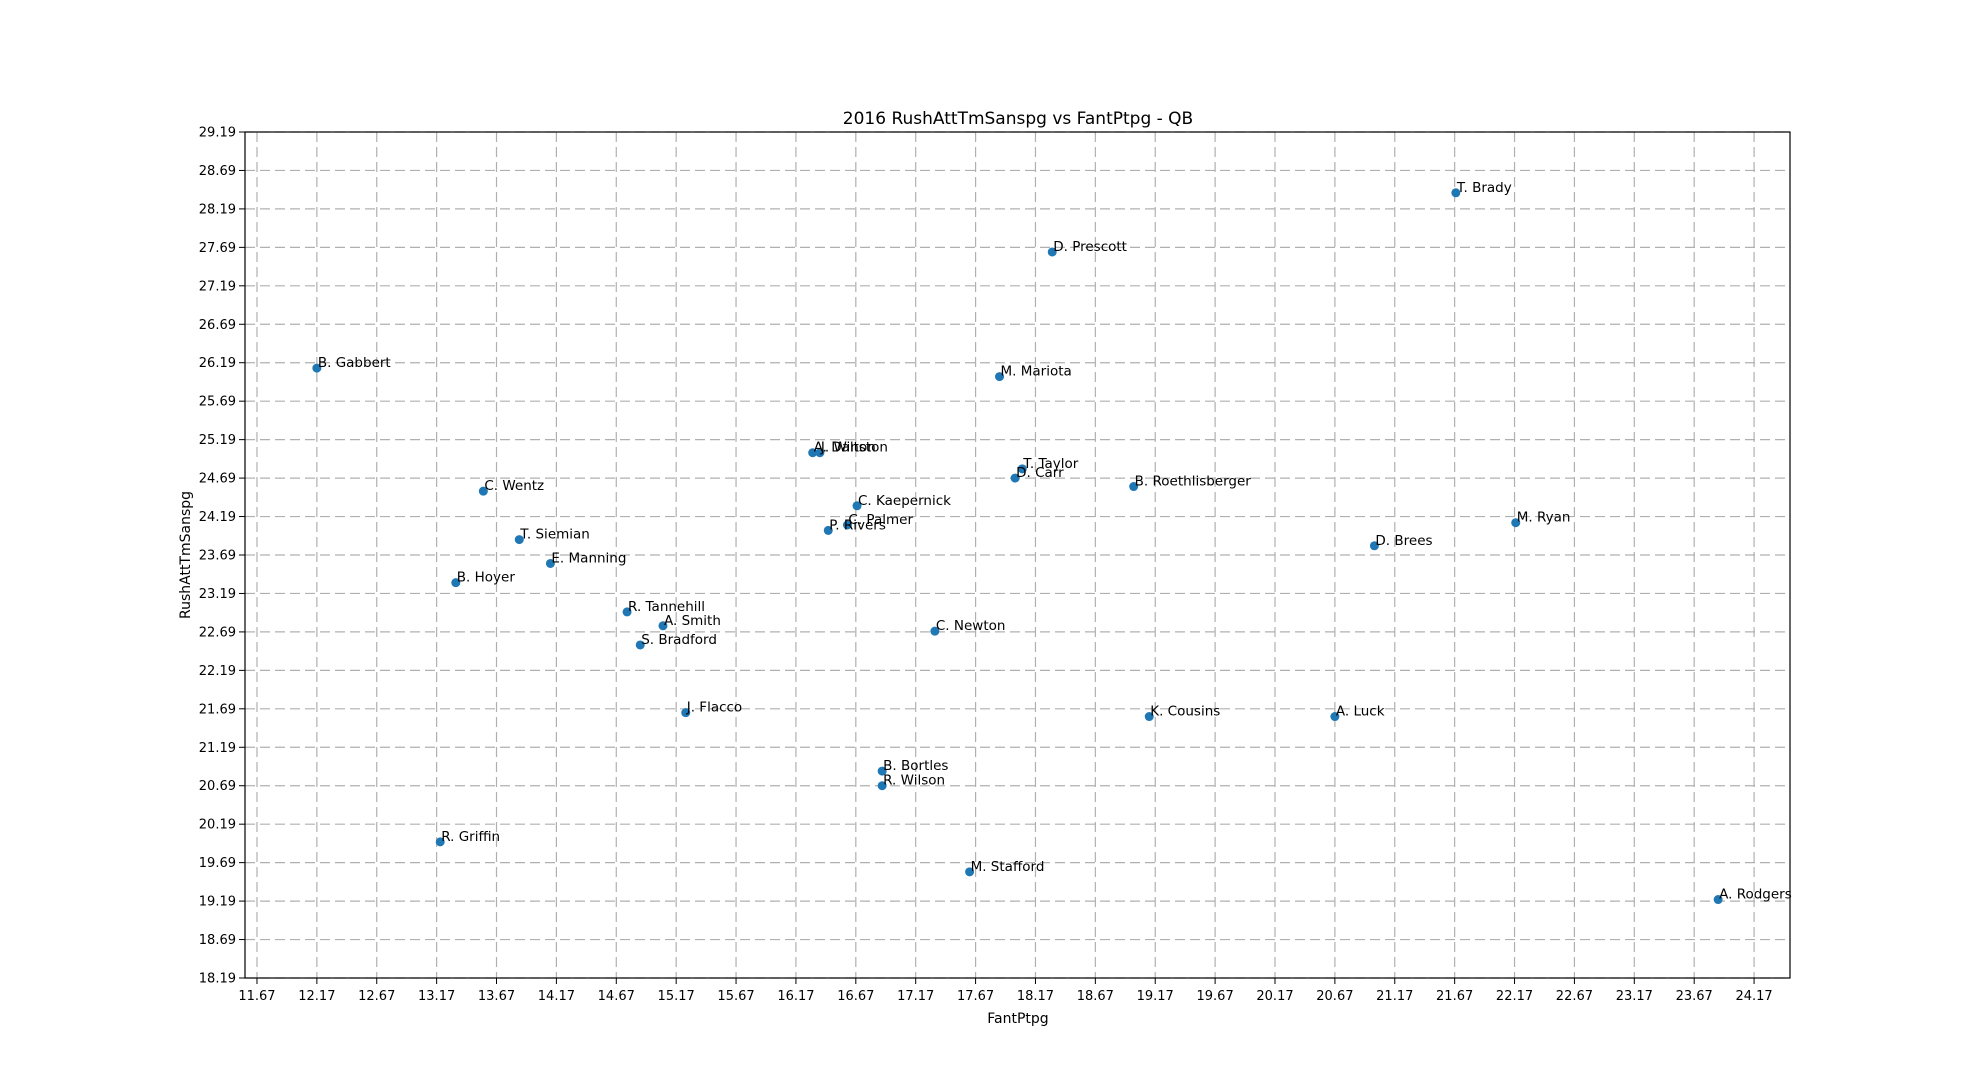 The width and height of the screenshot is (1969, 1088). Describe the element at coordinates (1155, 996) in the screenshot. I see `x-tick-label: 19.17` at that location.